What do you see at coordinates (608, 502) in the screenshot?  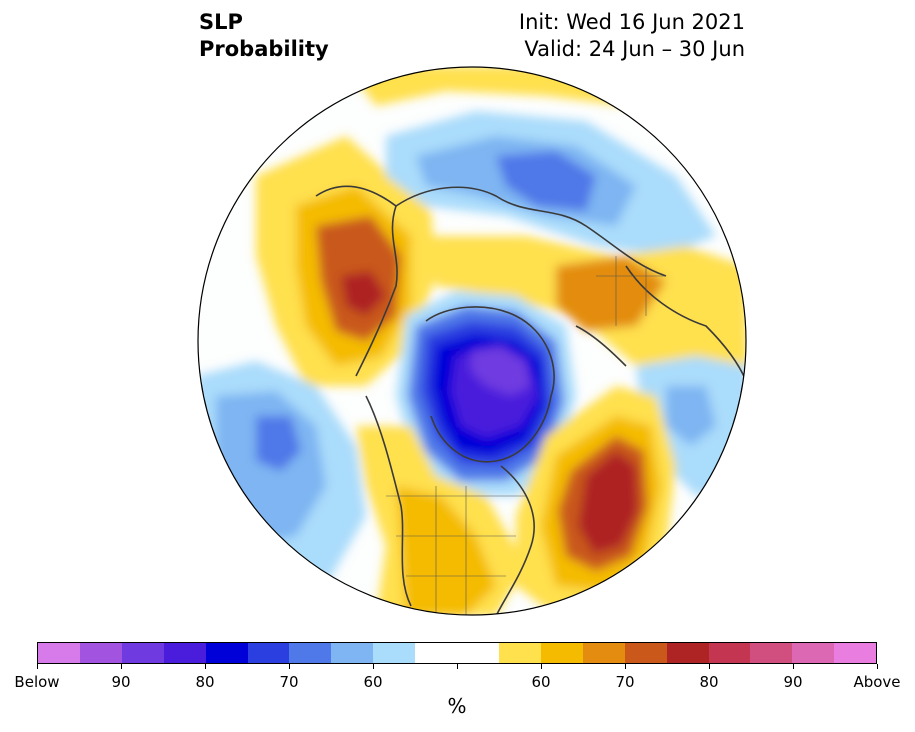 I see `anomaly-above-atlantic-core` at bounding box center [608, 502].